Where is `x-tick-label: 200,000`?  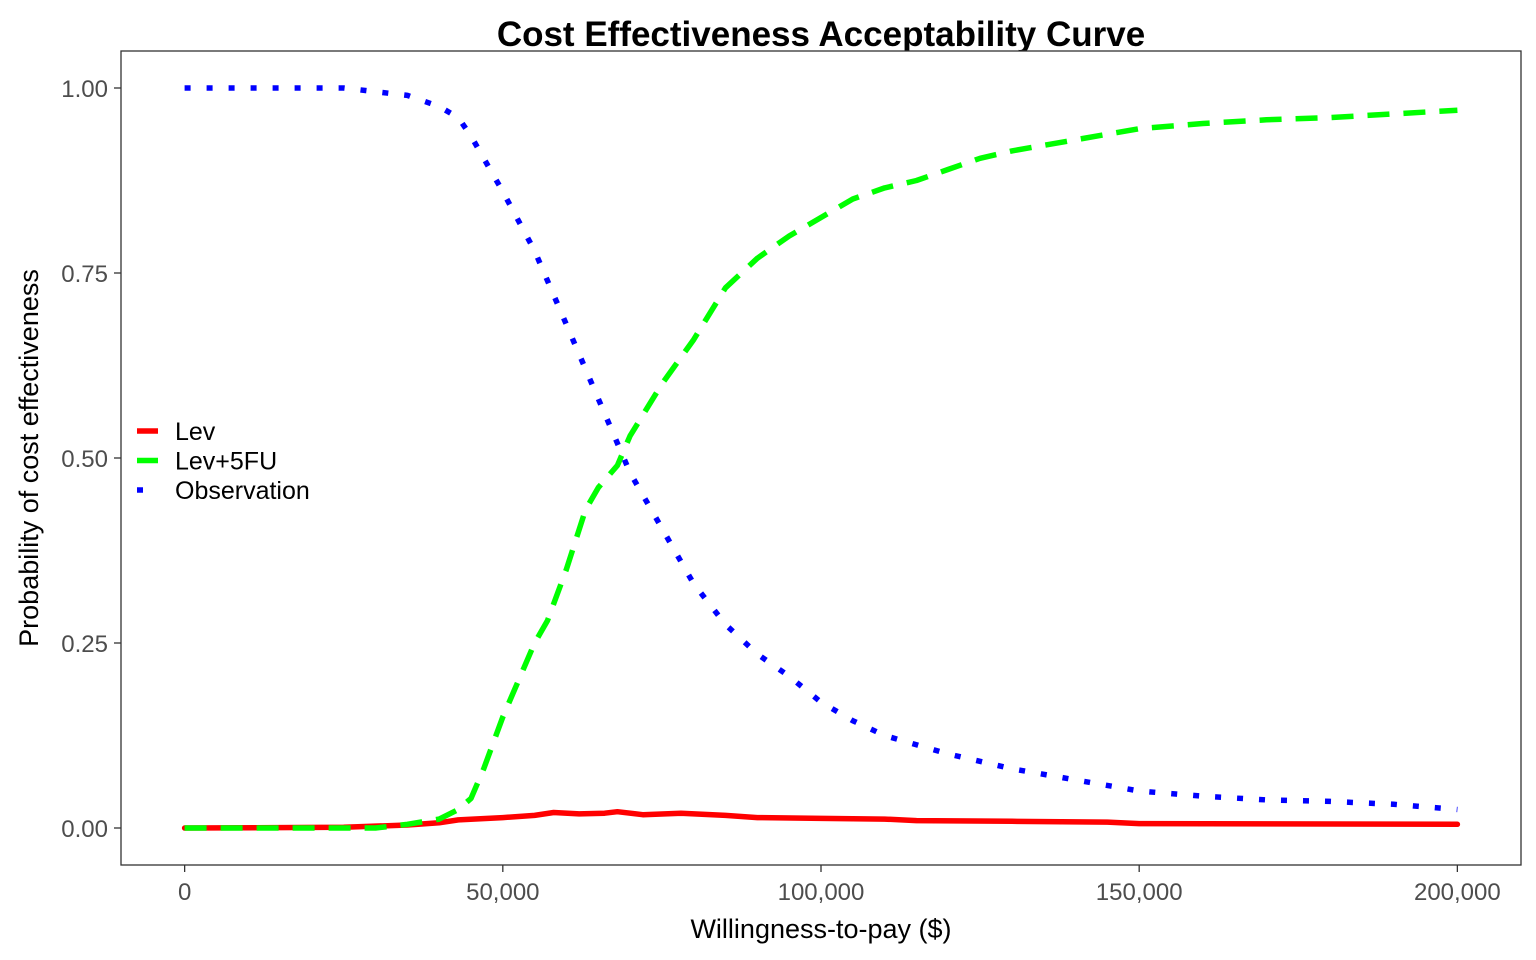 x-tick-label: 200,000 is located at coordinates (1457, 892).